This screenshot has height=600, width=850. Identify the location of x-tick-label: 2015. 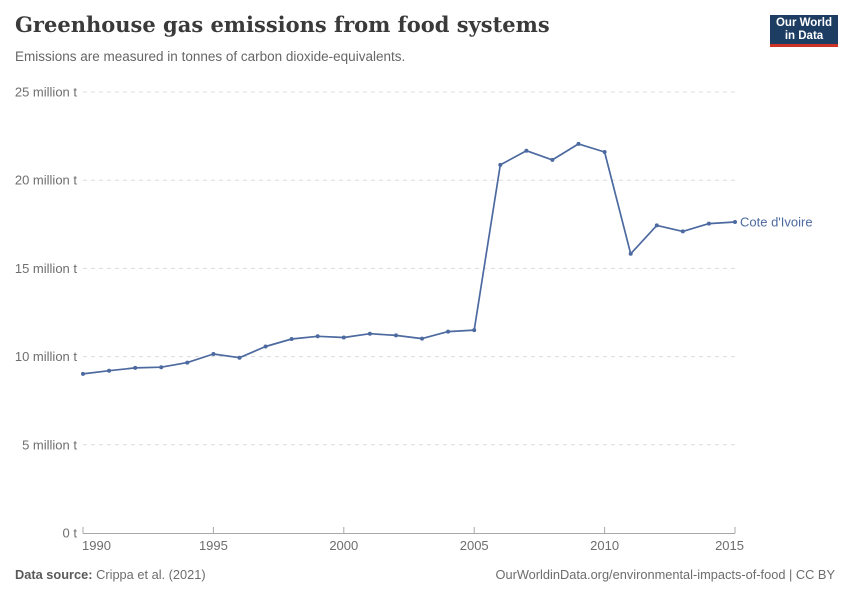
(729, 545).